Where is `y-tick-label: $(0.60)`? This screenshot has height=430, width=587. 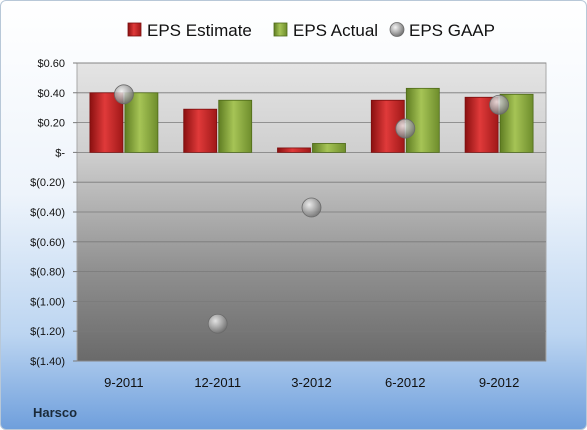 y-tick-label: $(0.60) is located at coordinates (47, 243).